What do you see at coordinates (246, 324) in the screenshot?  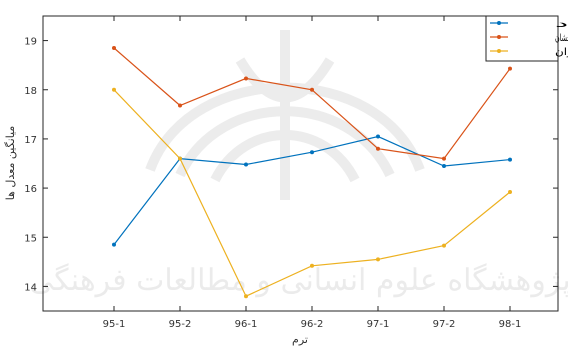 I see `x-tick-label: 96-1` at bounding box center [246, 324].